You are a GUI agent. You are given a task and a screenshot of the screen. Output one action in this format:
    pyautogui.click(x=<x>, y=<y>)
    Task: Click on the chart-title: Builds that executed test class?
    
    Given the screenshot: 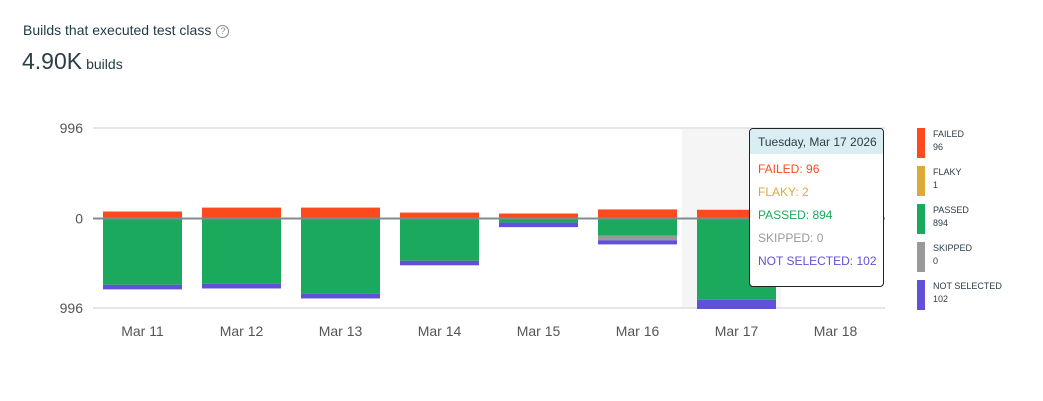 What is the action you would take?
    pyautogui.click(x=126, y=30)
    